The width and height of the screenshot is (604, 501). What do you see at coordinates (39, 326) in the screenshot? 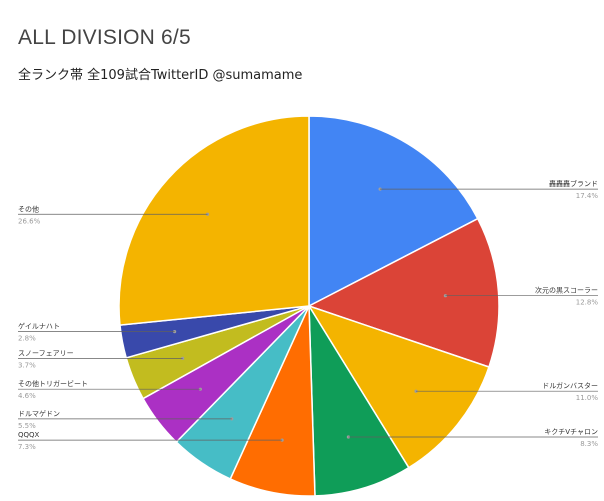
I see `slice-label-8: ゲイルナハト` at bounding box center [39, 326].